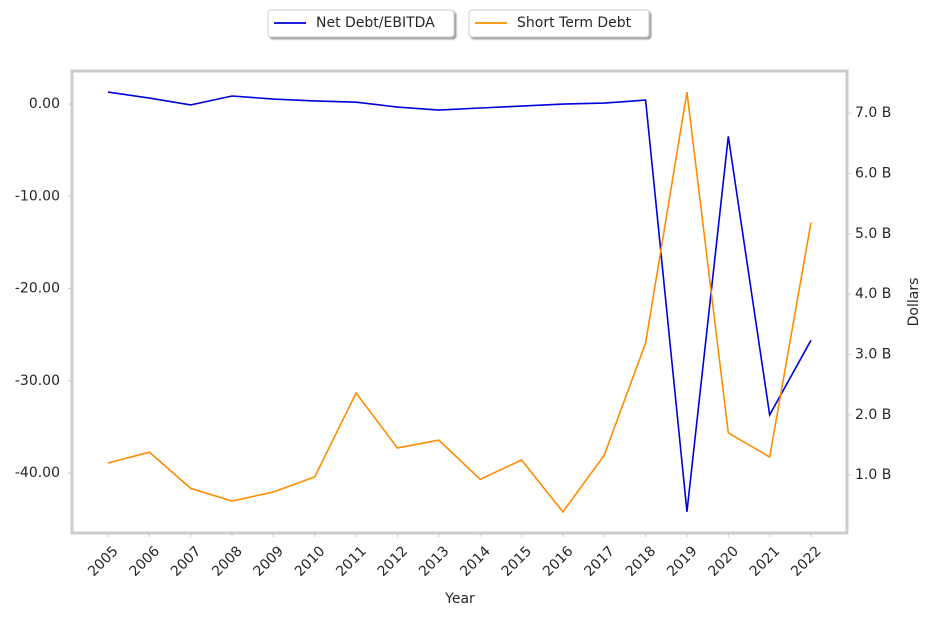  Describe the element at coordinates (37, 196) in the screenshot. I see `y-tick-label: -10.00` at that location.